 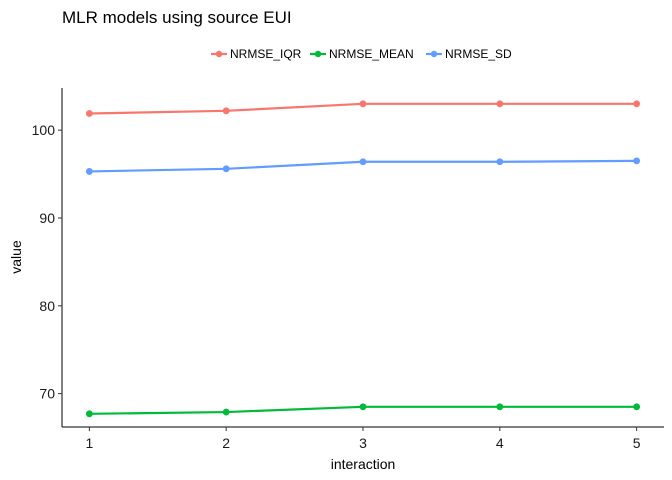 What do you see at coordinates (16, 257) in the screenshot?
I see `y-axis-title: value` at bounding box center [16, 257].